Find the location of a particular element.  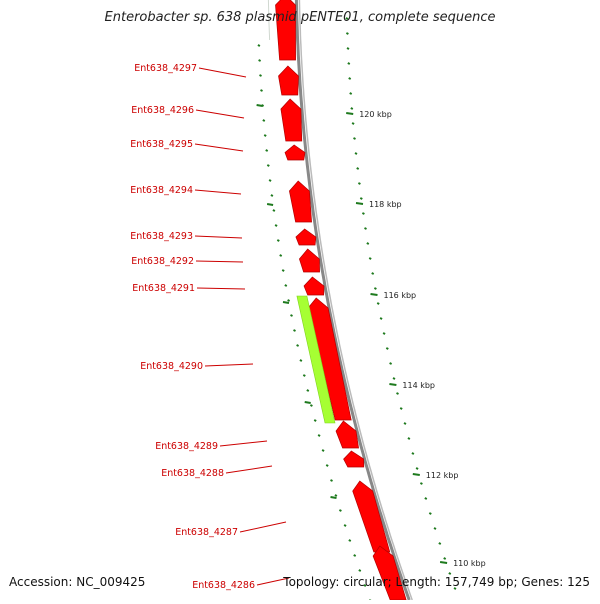

highlighted-gene is located at coordinates (316, 359).